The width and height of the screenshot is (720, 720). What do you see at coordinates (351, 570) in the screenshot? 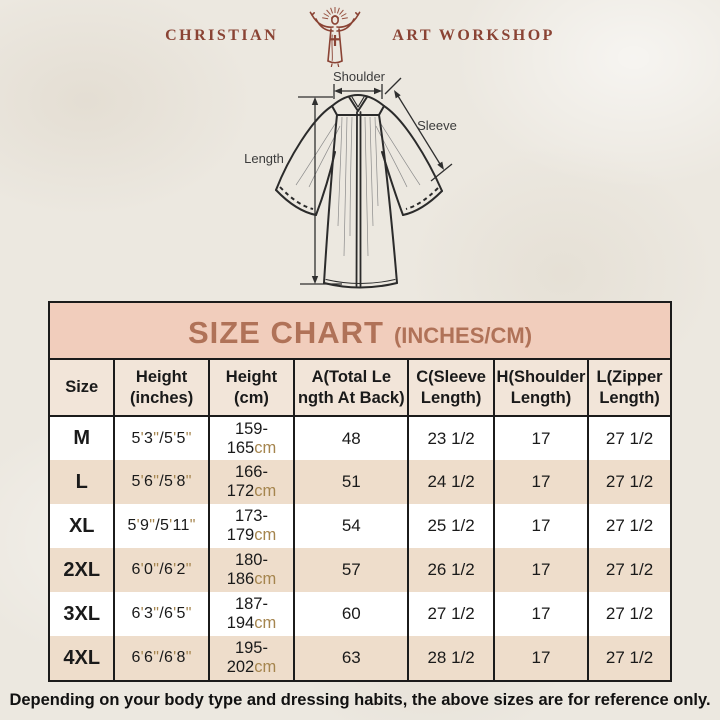
I see `cell-total-length-back: 57` at bounding box center [351, 570].